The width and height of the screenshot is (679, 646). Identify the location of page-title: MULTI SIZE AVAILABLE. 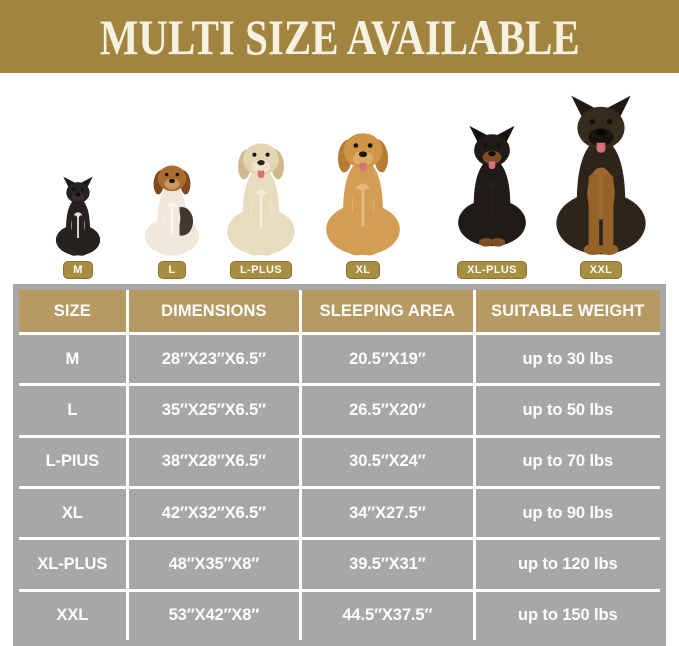
(339, 36).